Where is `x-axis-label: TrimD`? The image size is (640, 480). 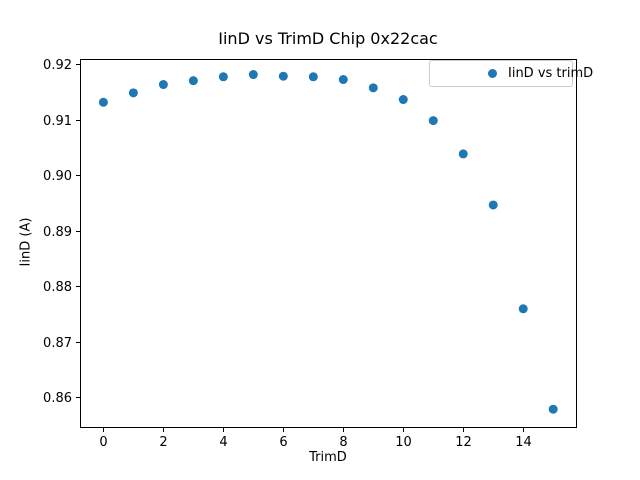 x-axis-label: TrimD is located at coordinates (328, 457).